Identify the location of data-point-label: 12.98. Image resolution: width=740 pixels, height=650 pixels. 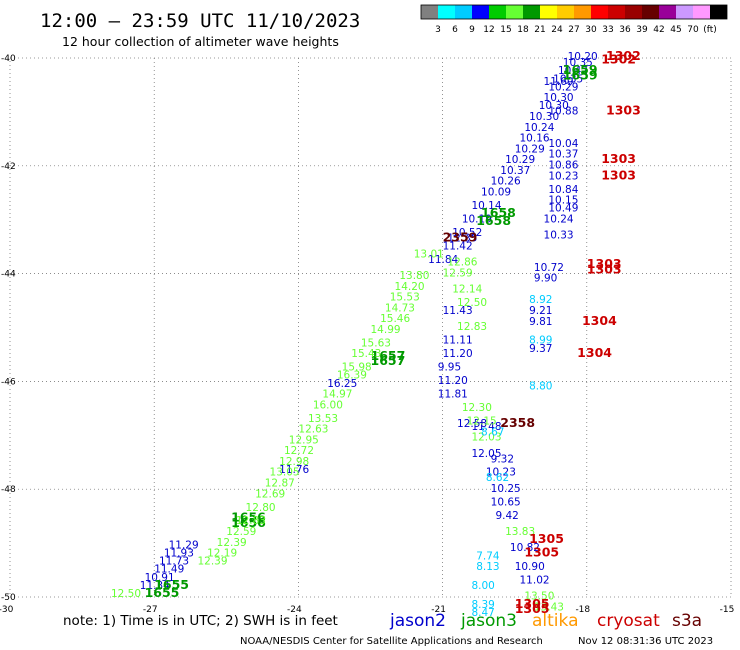
(294, 462).